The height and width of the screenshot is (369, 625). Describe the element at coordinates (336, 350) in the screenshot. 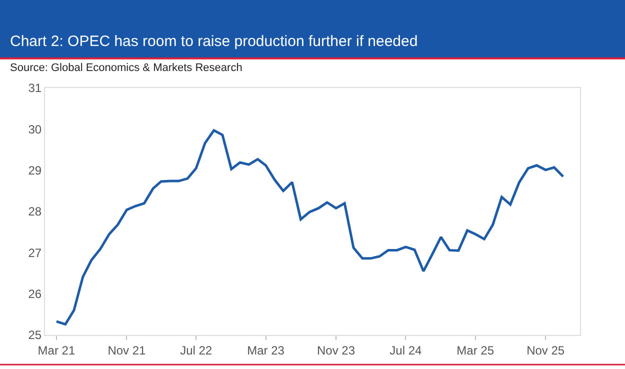

I see `x-tick-label: Nov 23` at that location.